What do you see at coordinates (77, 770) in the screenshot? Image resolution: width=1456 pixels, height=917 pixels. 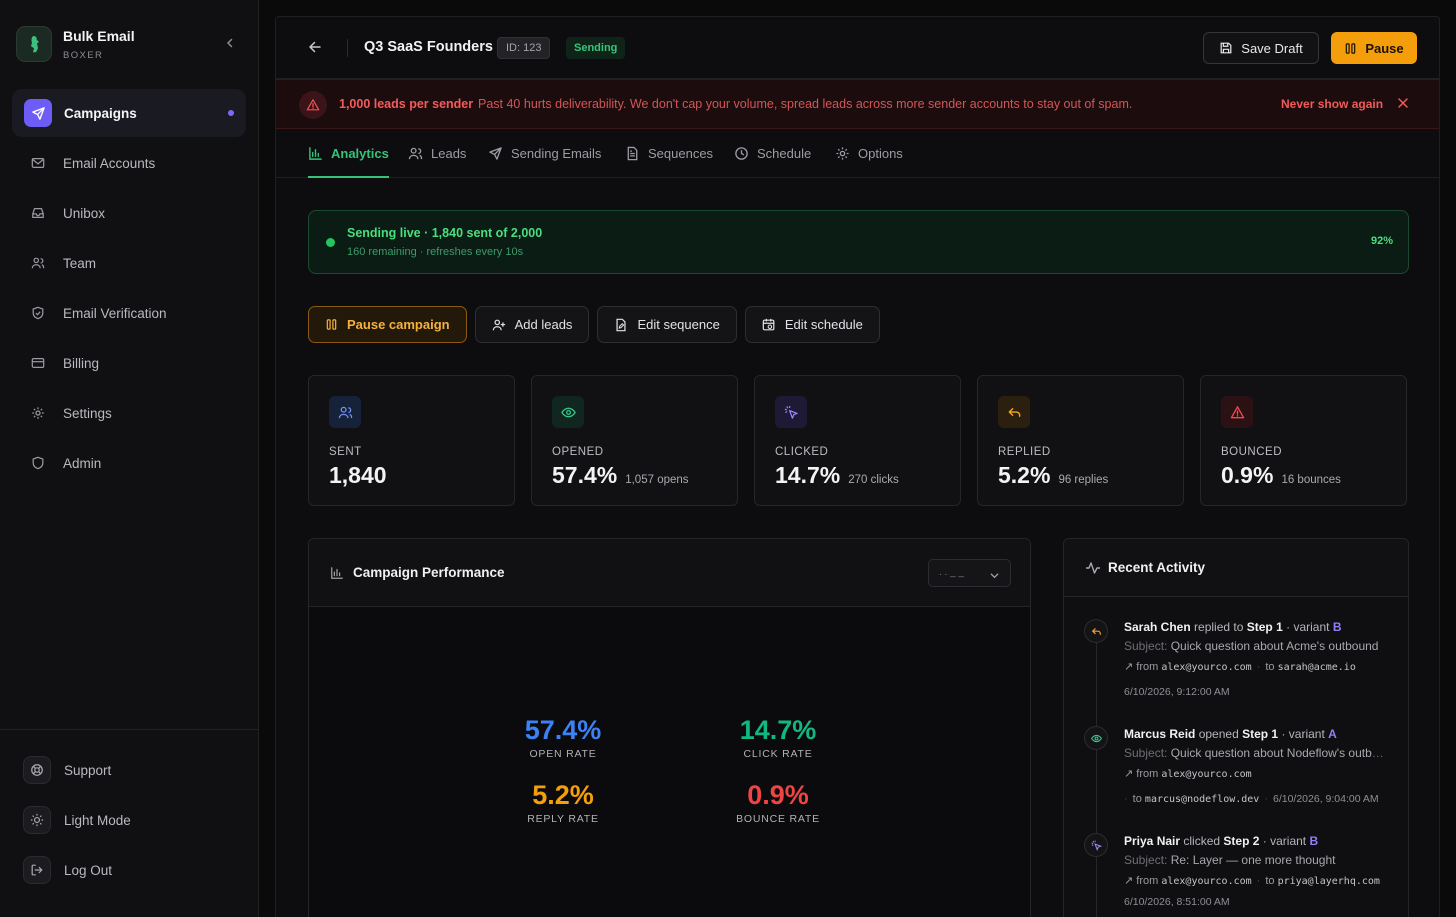 I see `sidebar-item-support: Support` at bounding box center [77, 770].